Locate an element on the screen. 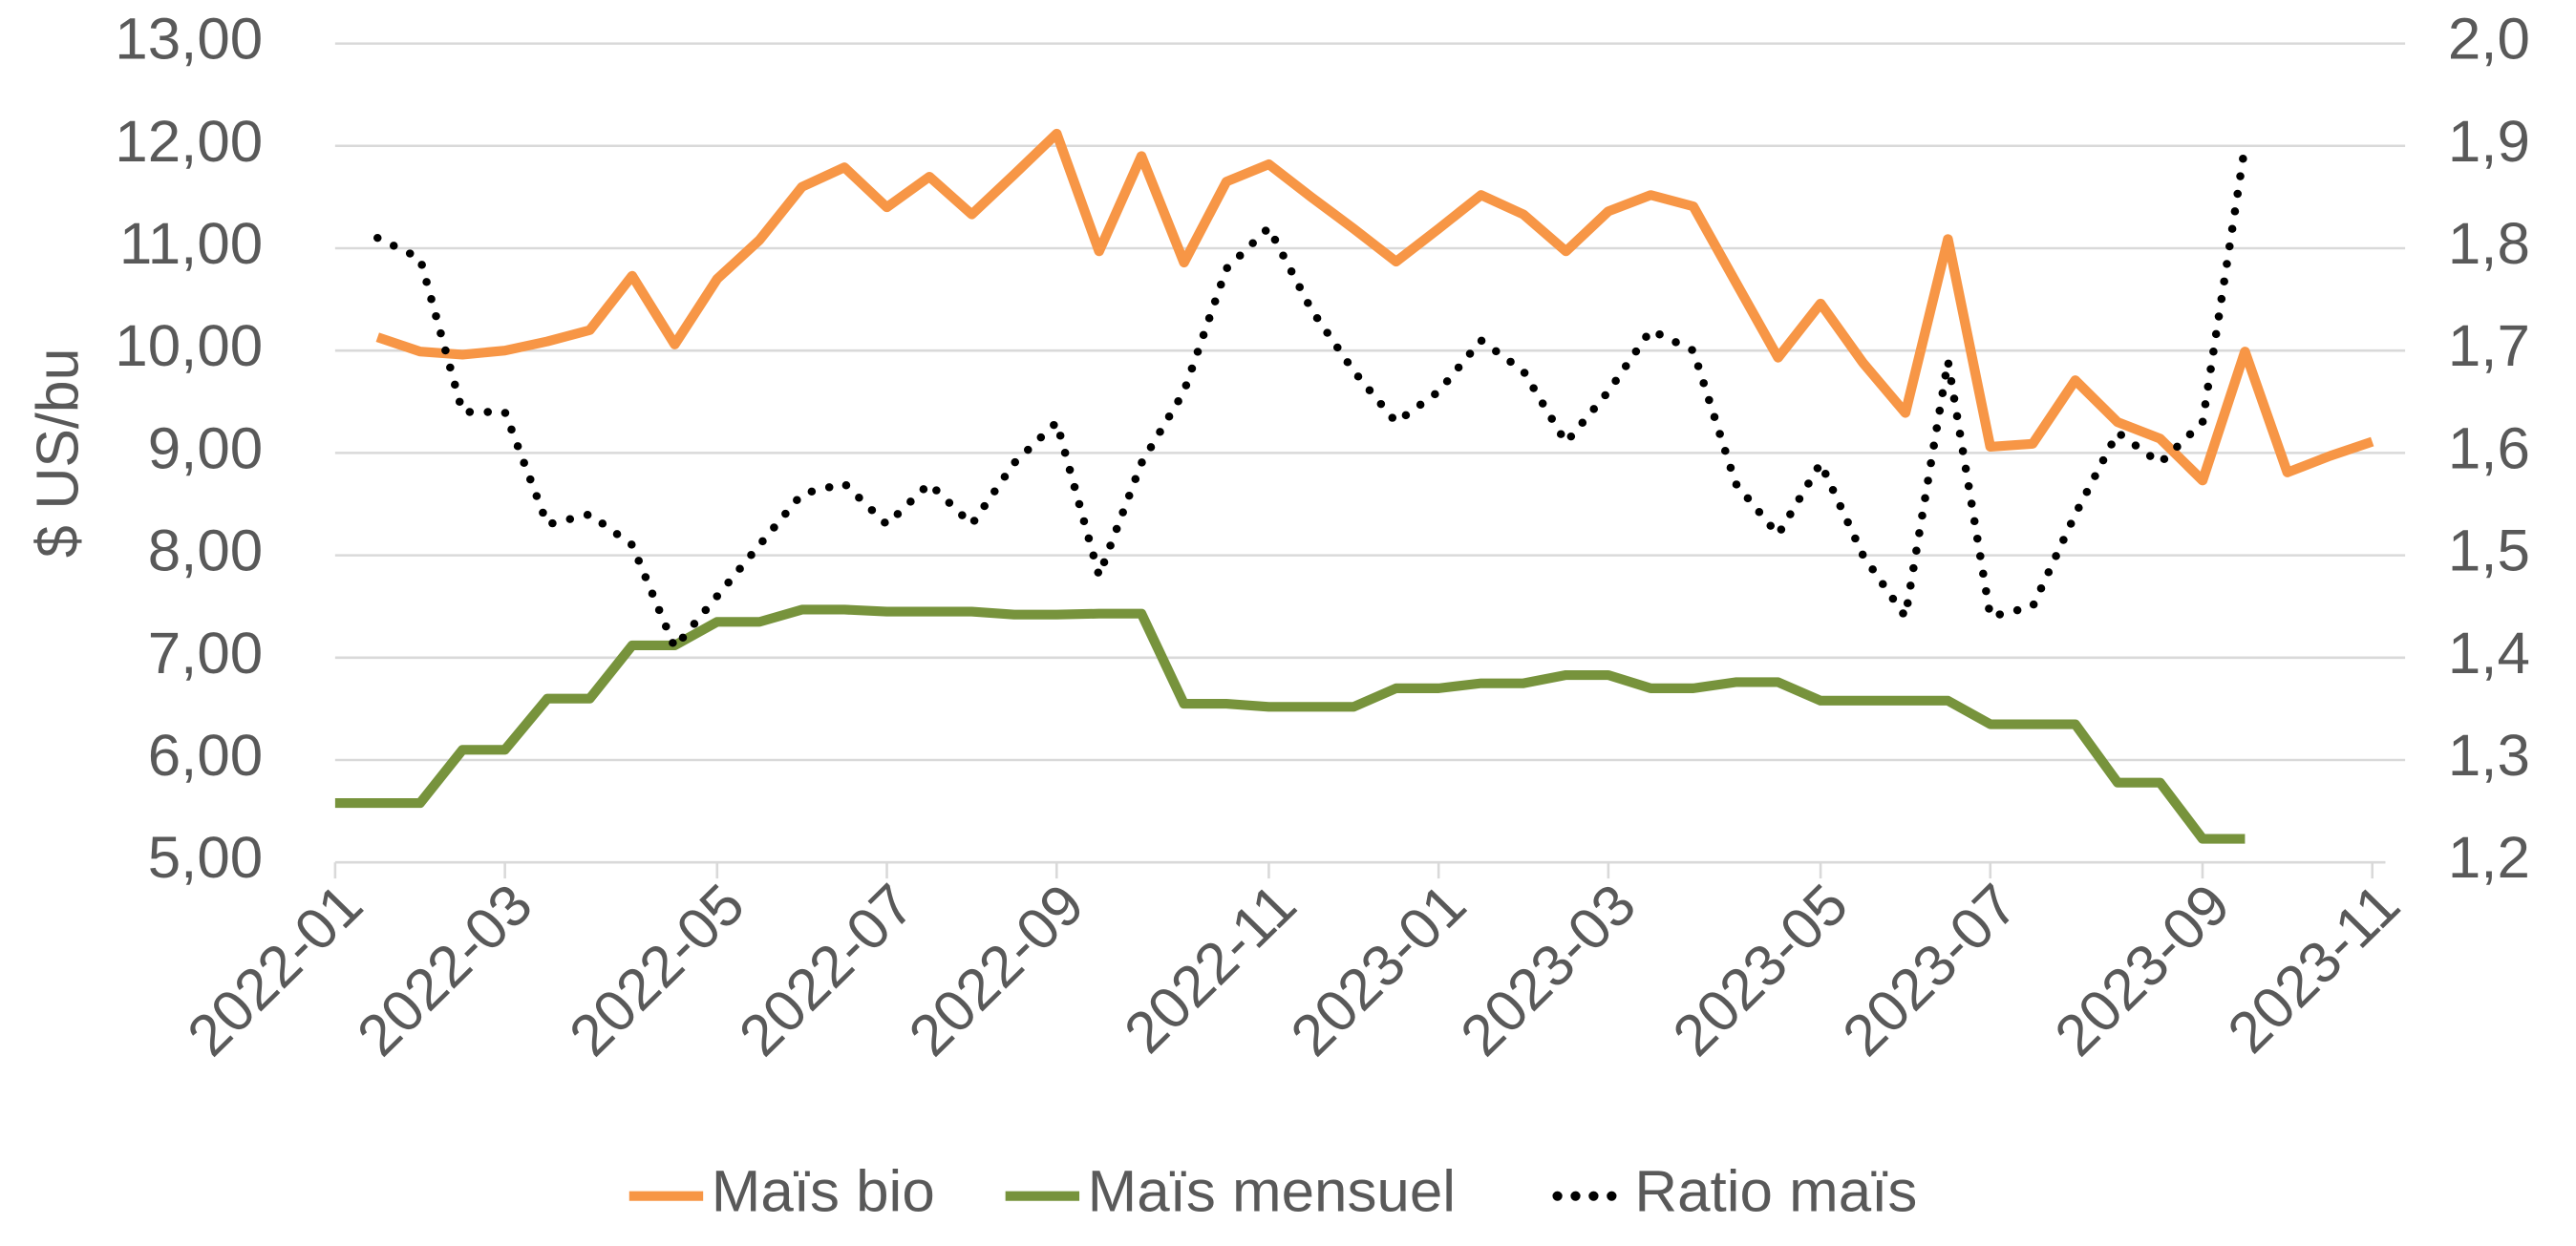 The width and height of the screenshot is (2576, 1246). y-tick-label: 7,00 is located at coordinates (206, 653).